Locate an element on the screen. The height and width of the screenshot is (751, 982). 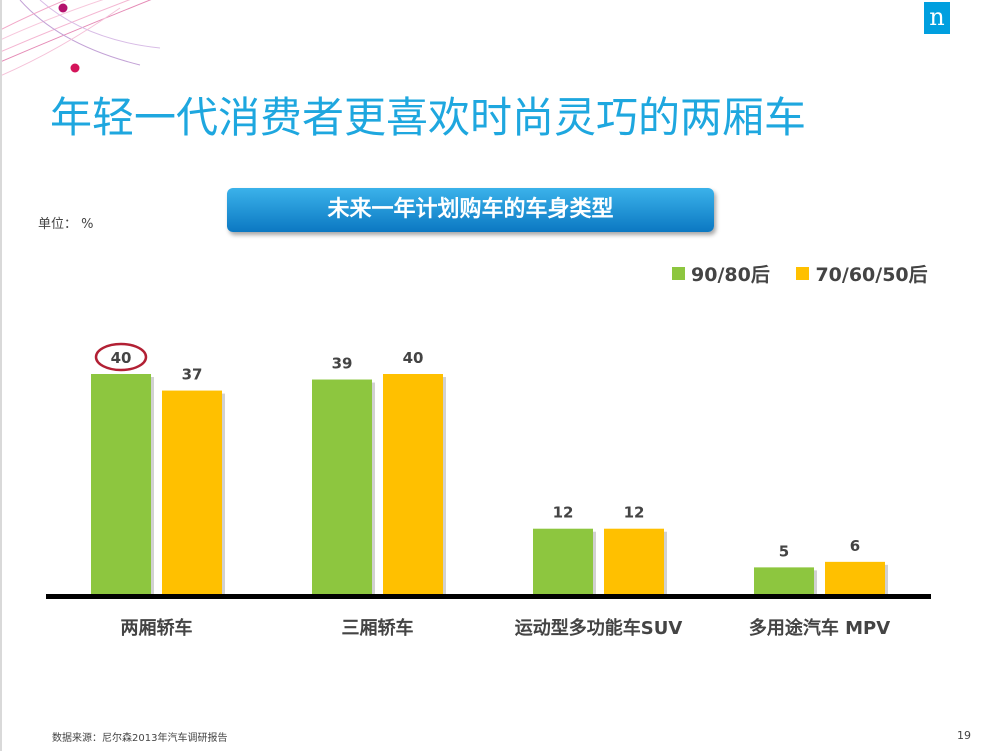
highlight-circle is located at coordinates (121, 357).